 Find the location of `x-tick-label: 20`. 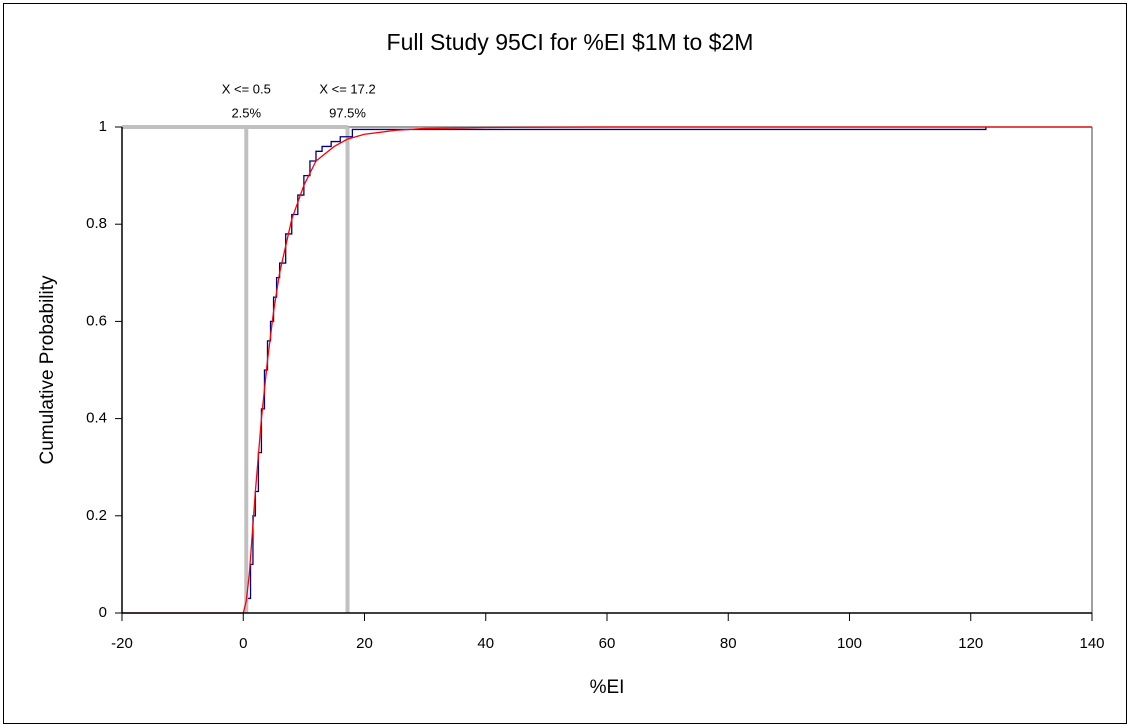

x-tick-label: 20 is located at coordinates (364, 643).